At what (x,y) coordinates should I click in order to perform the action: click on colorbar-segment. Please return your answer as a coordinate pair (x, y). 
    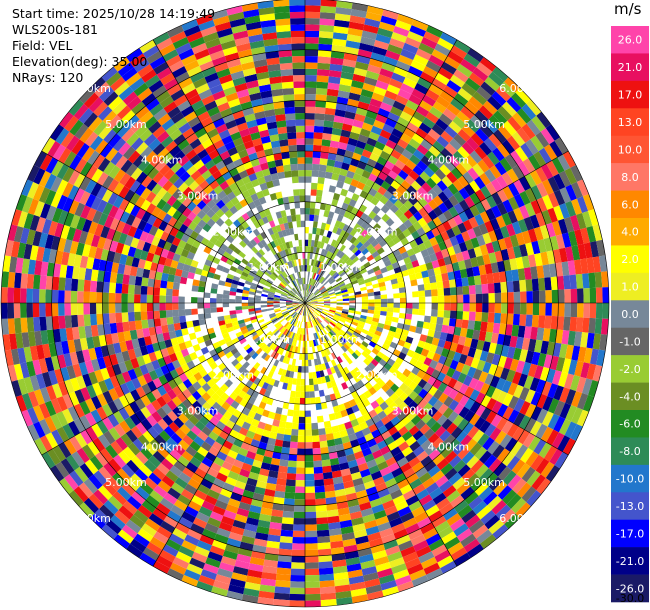
    Looking at the image, I should click on (630, 506).